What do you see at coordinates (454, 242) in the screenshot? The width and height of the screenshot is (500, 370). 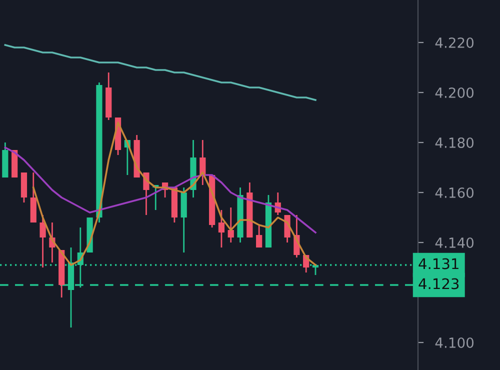 I see `y-tick-label: 4.140` at bounding box center [454, 242].